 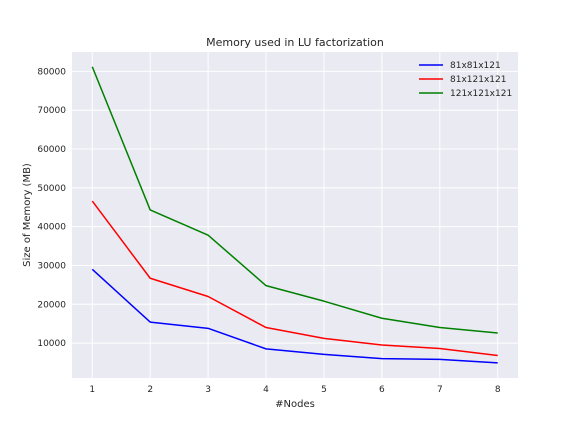 What do you see at coordinates (475, 66) in the screenshot?
I see `legend-label: 81x81x121` at bounding box center [475, 66].